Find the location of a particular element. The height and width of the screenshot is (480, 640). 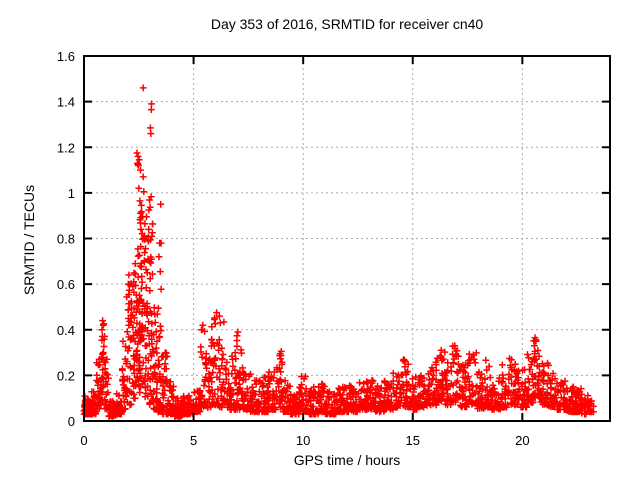

x-tick-label: 15 is located at coordinates (413, 440).